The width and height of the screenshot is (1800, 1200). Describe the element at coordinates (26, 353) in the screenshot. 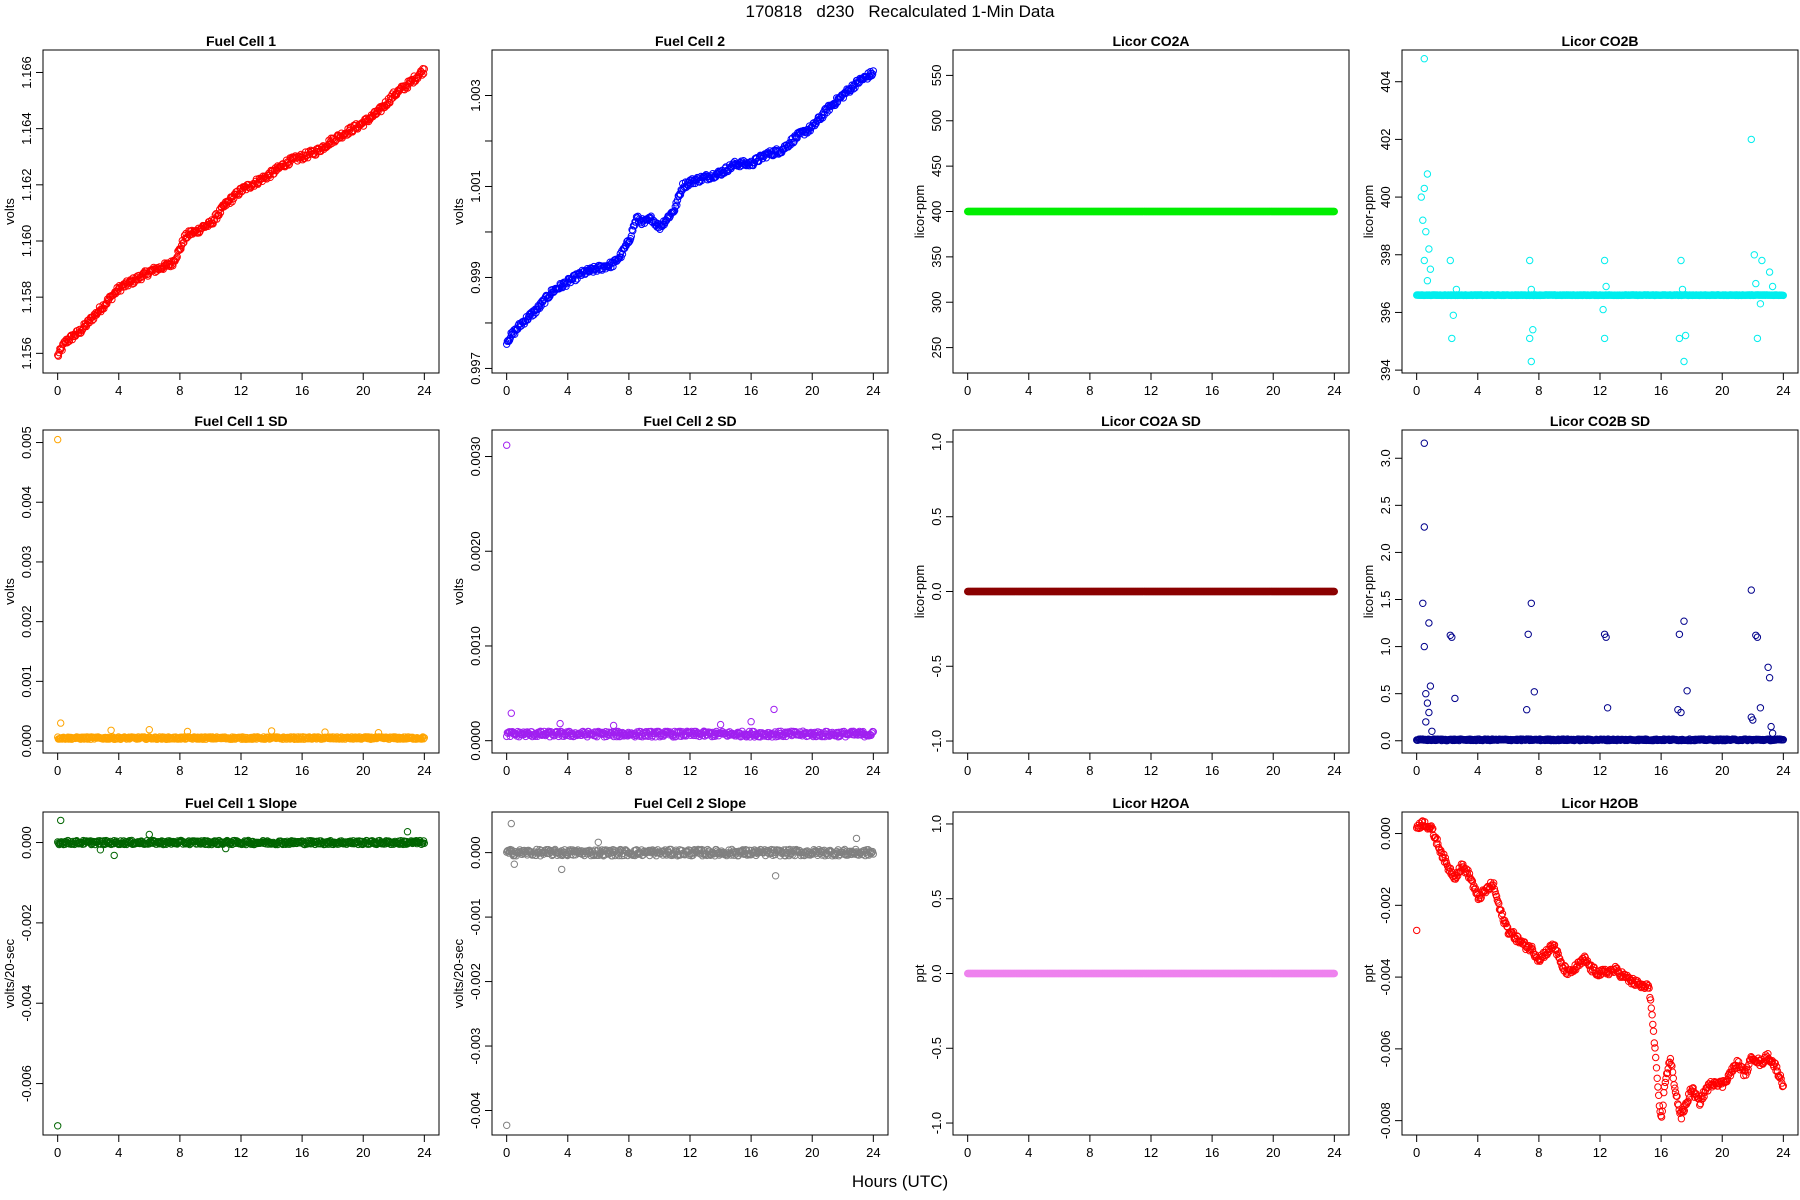

I see `y-tick-label: 1.156` at that location.